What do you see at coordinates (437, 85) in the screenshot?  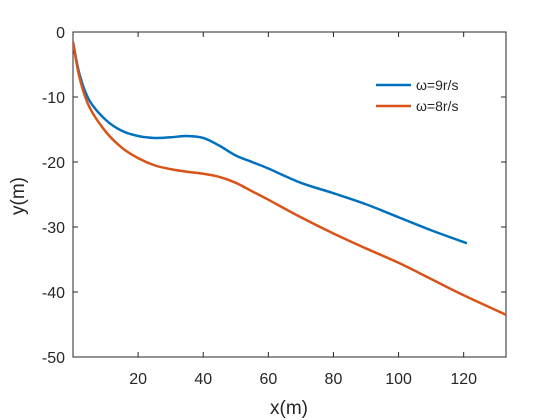 I see `legend-label-1: ω=9r/s` at bounding box center [437, 85].